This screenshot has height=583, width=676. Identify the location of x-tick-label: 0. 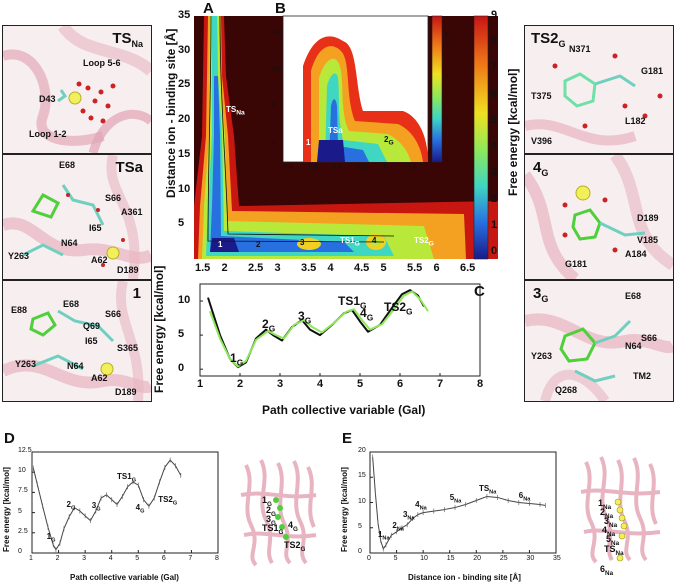
(369, 558).